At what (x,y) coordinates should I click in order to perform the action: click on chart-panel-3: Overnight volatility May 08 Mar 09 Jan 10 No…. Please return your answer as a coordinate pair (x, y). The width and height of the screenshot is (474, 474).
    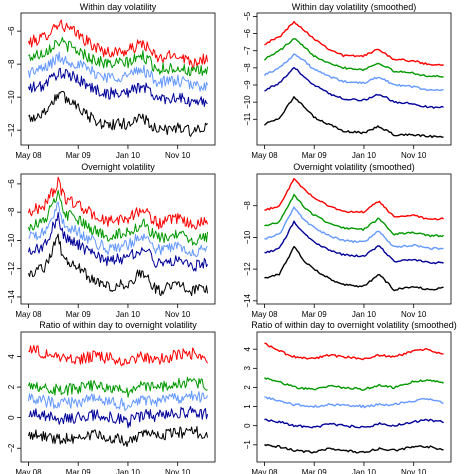
    Looking at the image, I should click on (111, 240).